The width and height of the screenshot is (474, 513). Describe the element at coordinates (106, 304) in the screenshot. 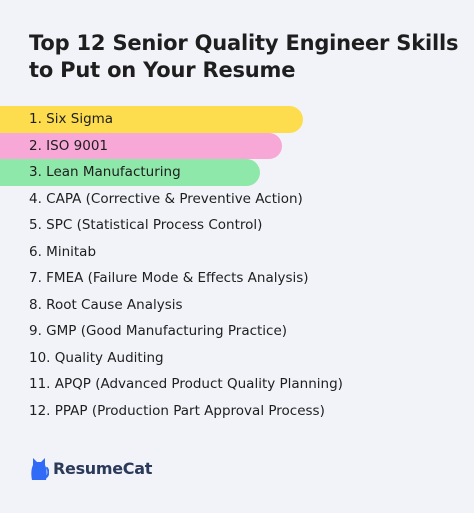

I see `list-item: 8. Root Cause Analysis` at that location.